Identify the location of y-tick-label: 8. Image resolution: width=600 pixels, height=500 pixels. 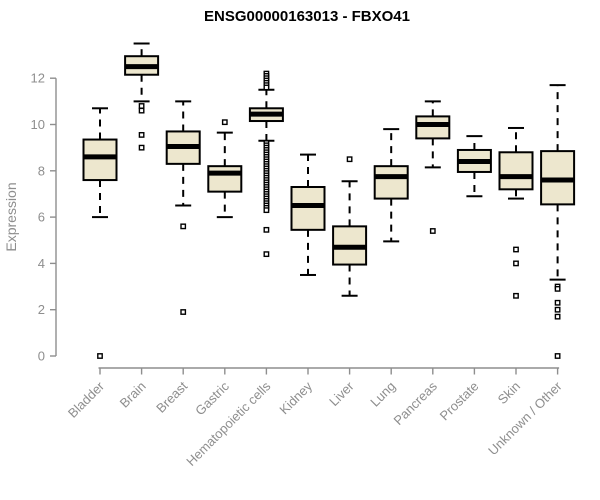
(41, 170).